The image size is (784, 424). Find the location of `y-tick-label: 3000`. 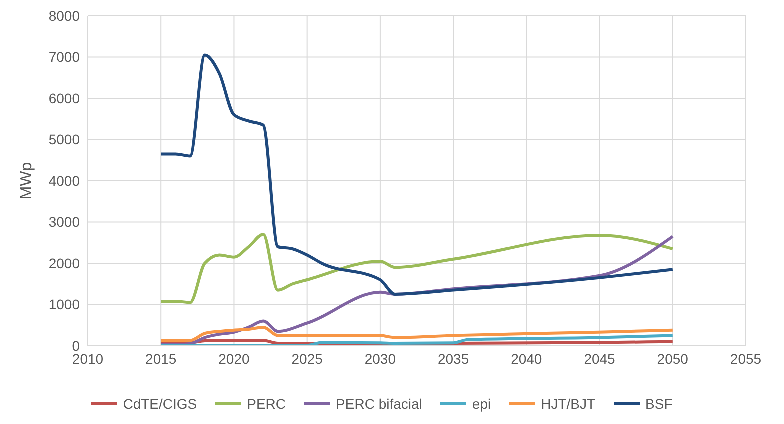

y-tick-label: 3000 is located at coordinates (64, 222).